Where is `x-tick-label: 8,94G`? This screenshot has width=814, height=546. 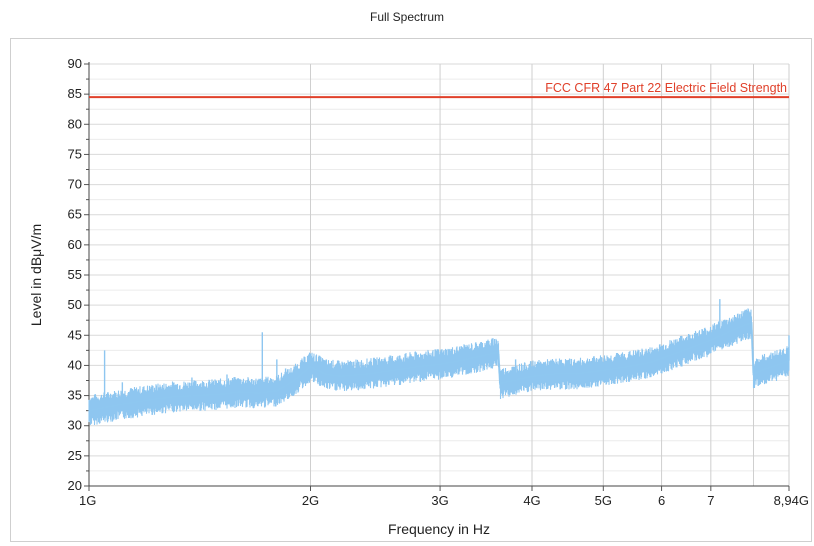
x-tick-label: 8,94G is located at coordinates (791, 500).